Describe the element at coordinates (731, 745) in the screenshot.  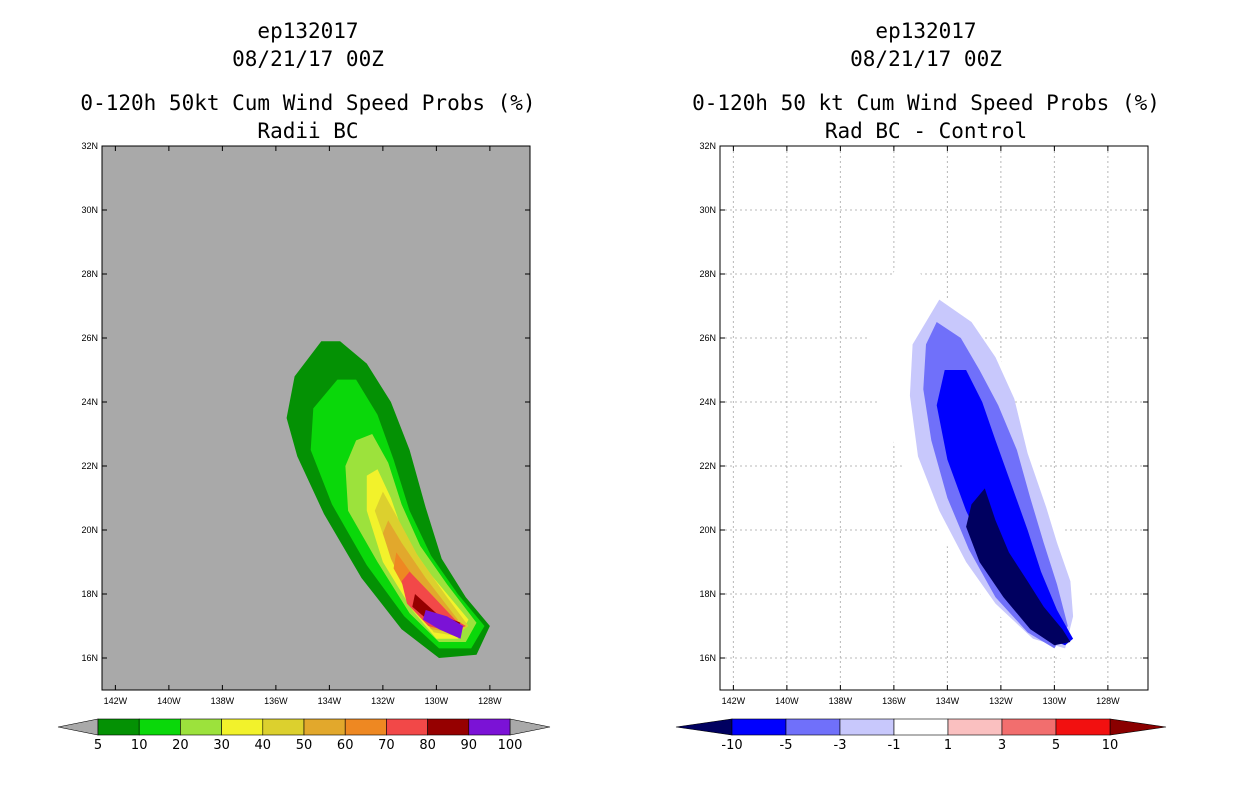
I see `colorbar-tick-label: -10` at that location.